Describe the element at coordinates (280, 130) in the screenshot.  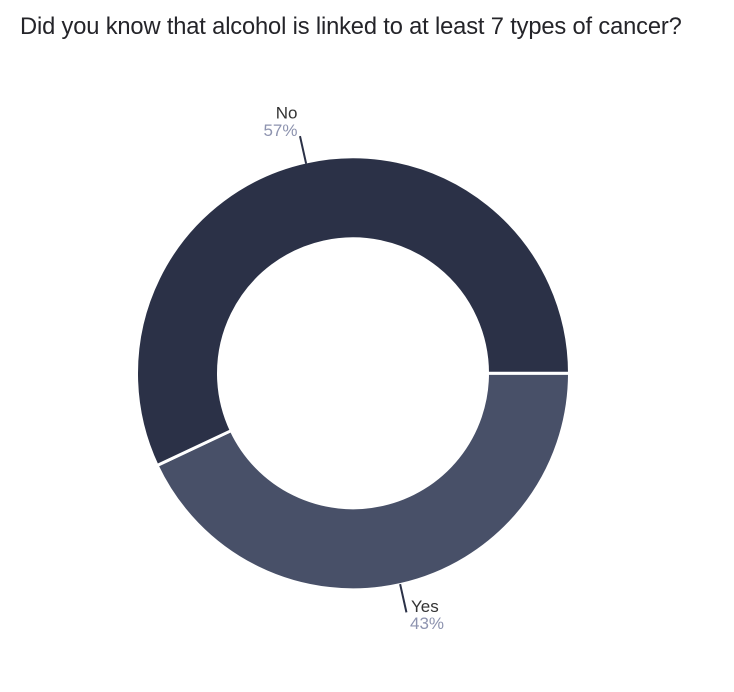
I see `svg-text: 57%` at that location.